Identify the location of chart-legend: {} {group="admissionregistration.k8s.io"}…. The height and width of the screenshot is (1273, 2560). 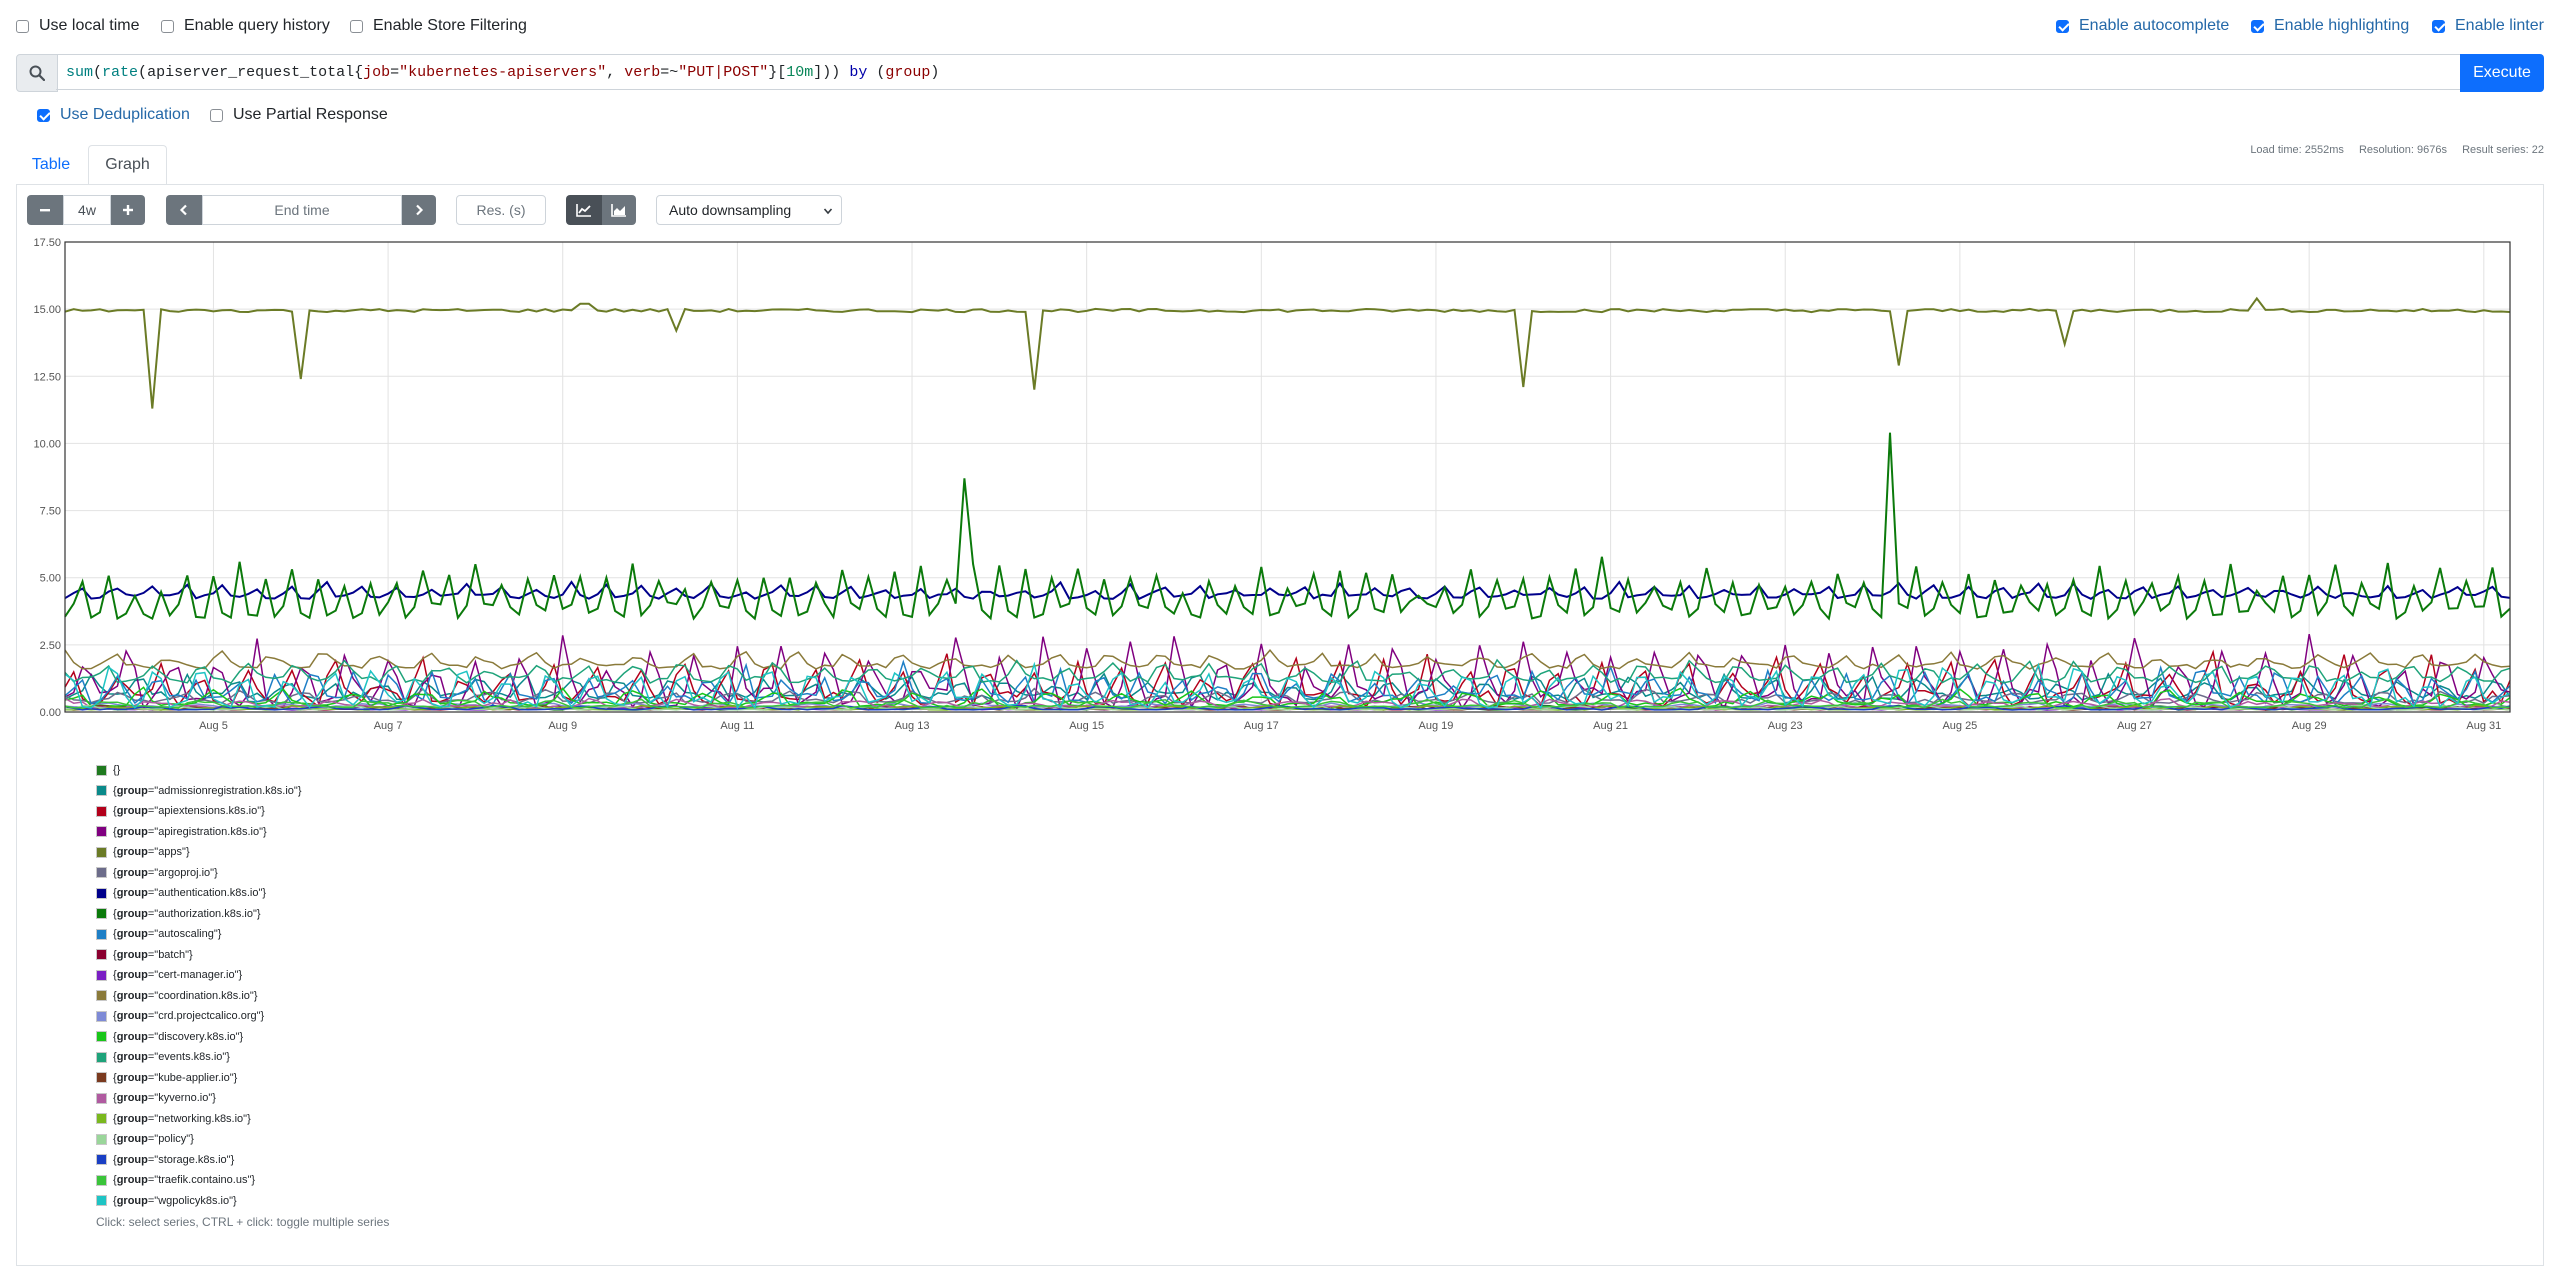
(199, 985).